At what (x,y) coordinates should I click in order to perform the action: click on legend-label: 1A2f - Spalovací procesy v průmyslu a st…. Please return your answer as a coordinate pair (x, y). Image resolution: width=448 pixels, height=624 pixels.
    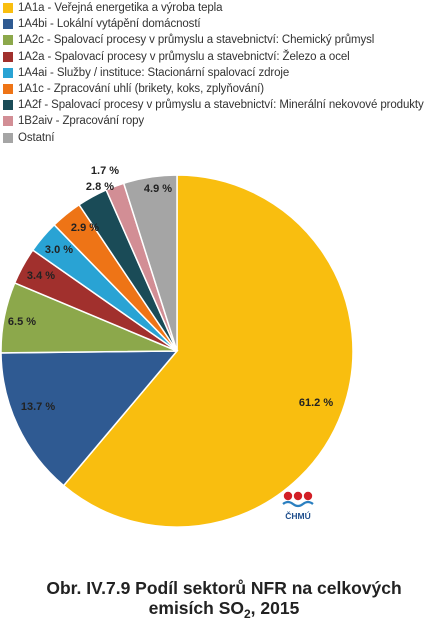
    Looking at the image, I should click on (221, 105).